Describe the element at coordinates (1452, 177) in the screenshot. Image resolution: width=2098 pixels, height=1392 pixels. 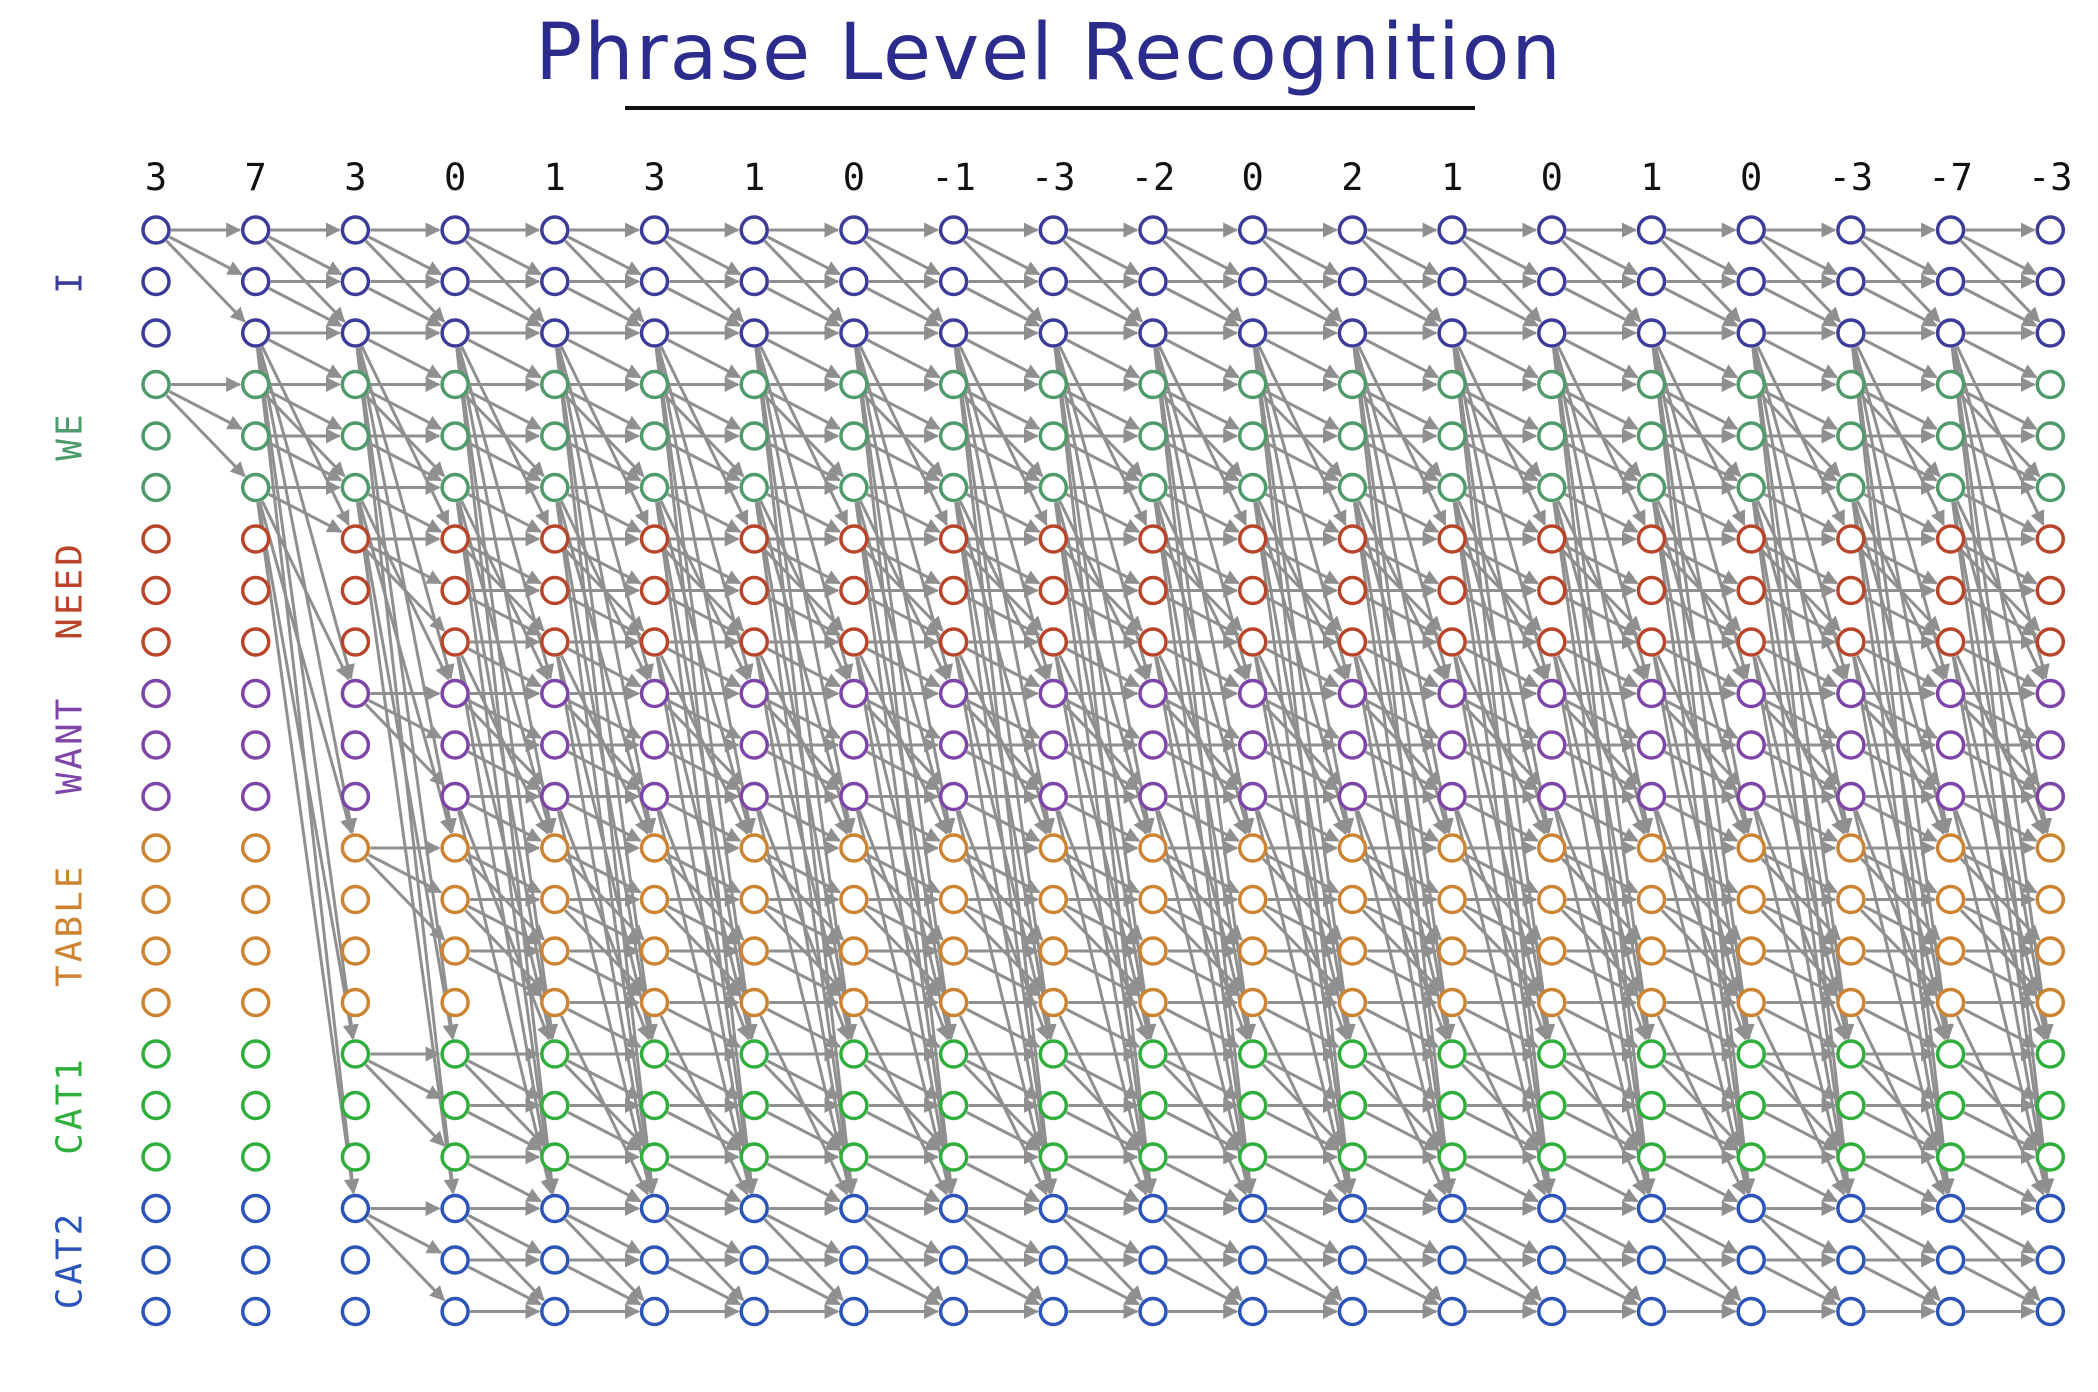
I see `column-score-13: 1` at that location.